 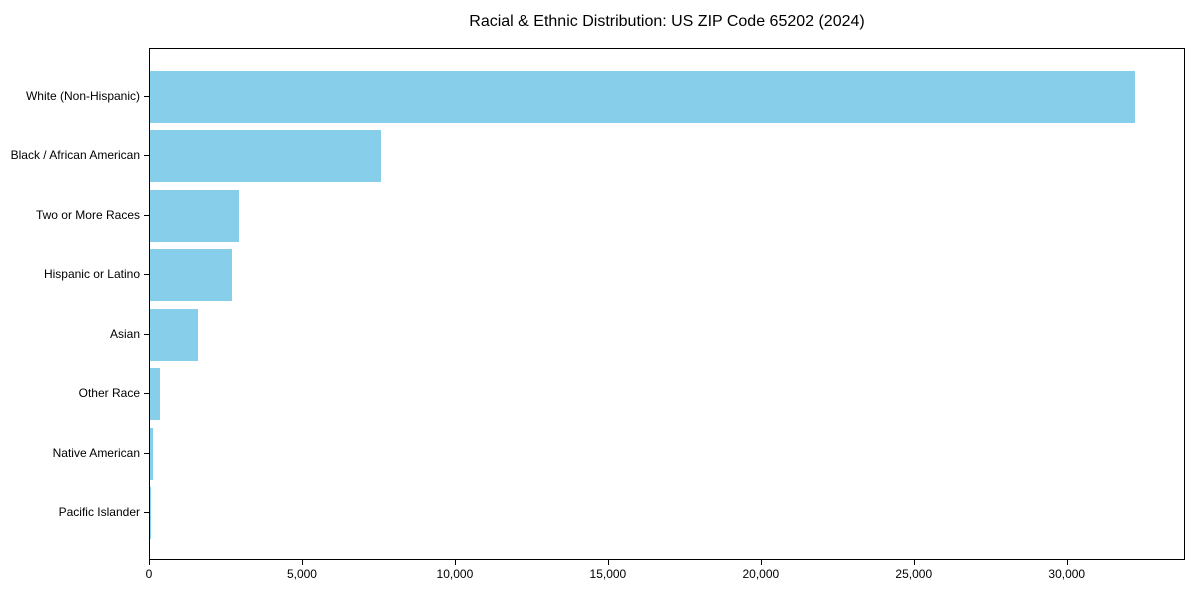 I want to click on x-tick-label: 30,000, so click(x=1067, y=574).